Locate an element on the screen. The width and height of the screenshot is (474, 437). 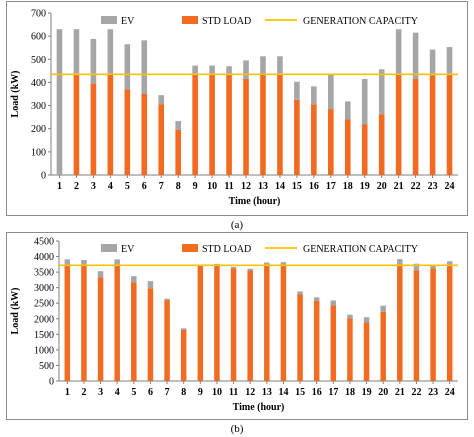
y-tick-label: 500 is located at coordinates (38, 60).